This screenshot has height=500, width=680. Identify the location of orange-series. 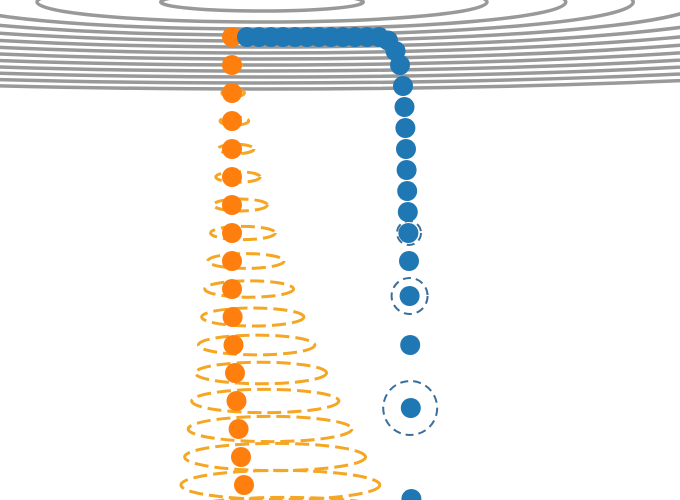
(238, 261).